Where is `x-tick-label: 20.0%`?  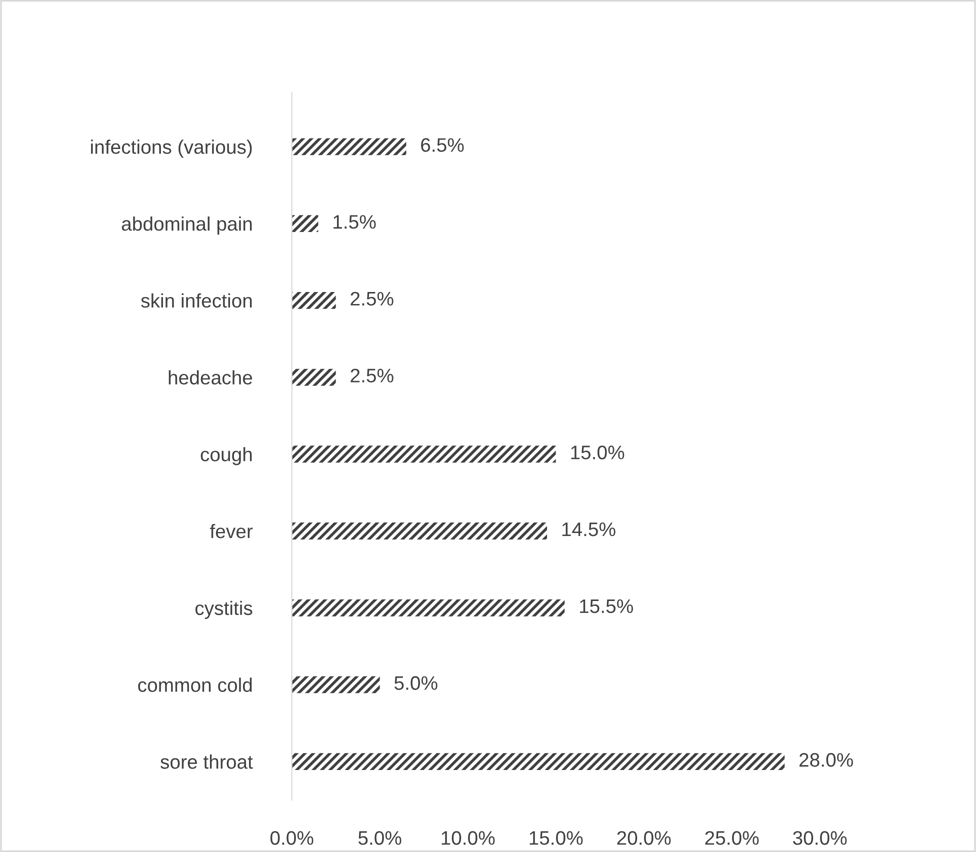
x-tick-label: 20.0% is located at coordinates (644, 838).